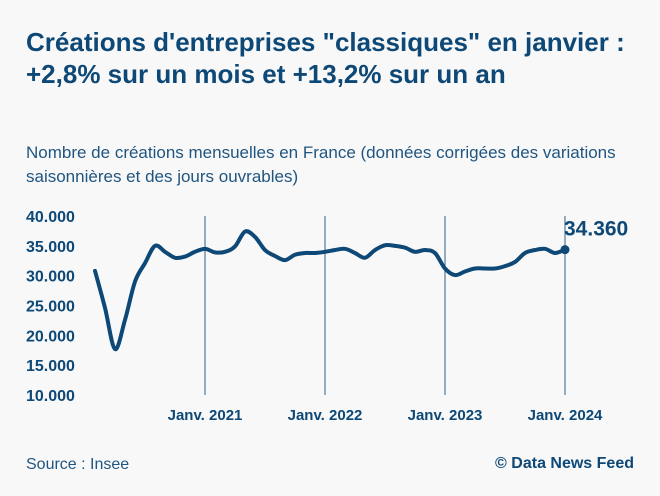  What do you see at coordinates (50, 277) in the screenshot?
I see `y-tick-label: 30.000` at bounding box center [50, 277].